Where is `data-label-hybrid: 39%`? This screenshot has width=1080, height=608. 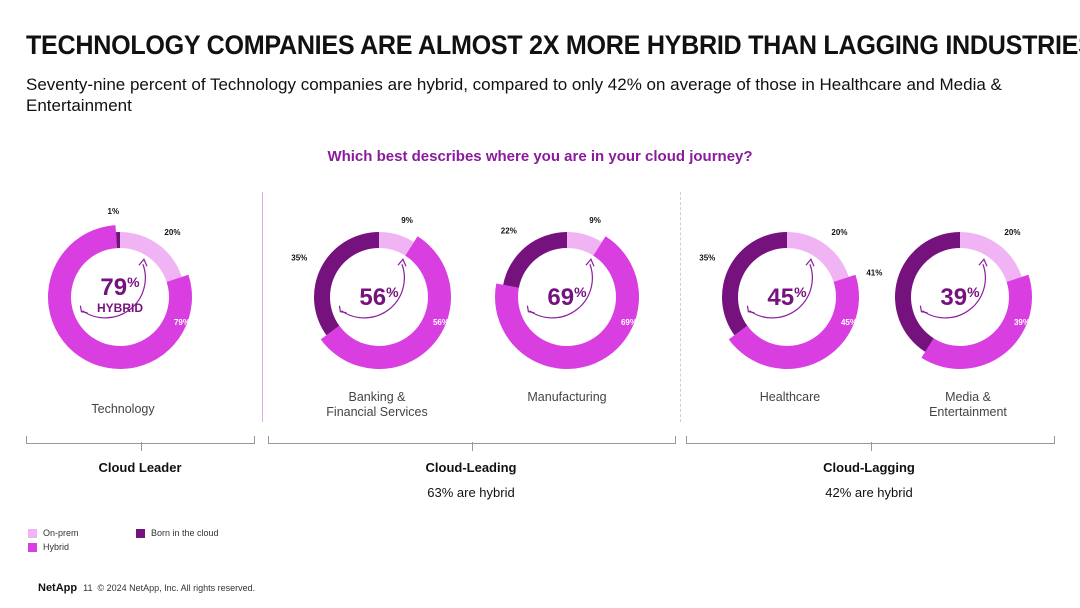
data-label-hybrid: 39% is located at coordinates (1022, 322).